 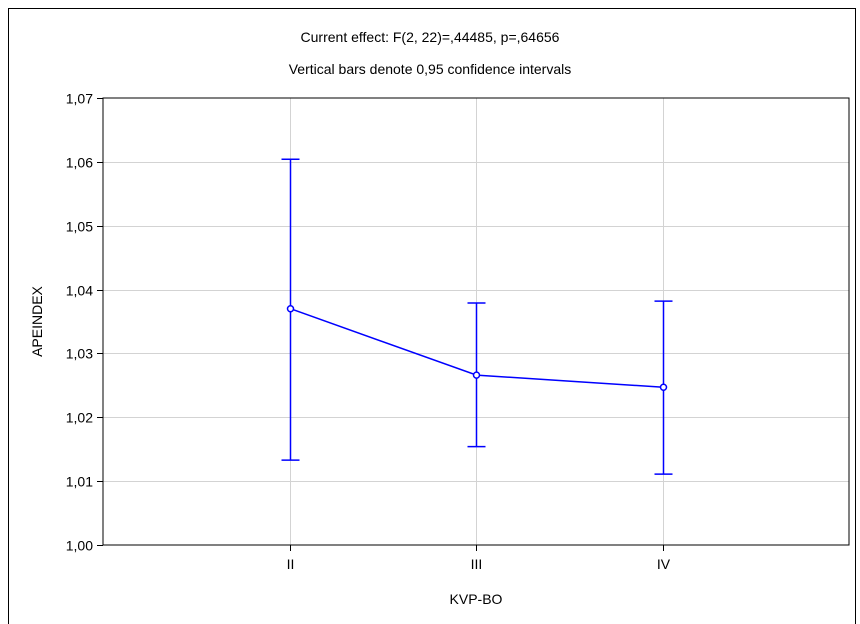 I want to click on y-tick-label: 1,07, so click(x=79, y=99).